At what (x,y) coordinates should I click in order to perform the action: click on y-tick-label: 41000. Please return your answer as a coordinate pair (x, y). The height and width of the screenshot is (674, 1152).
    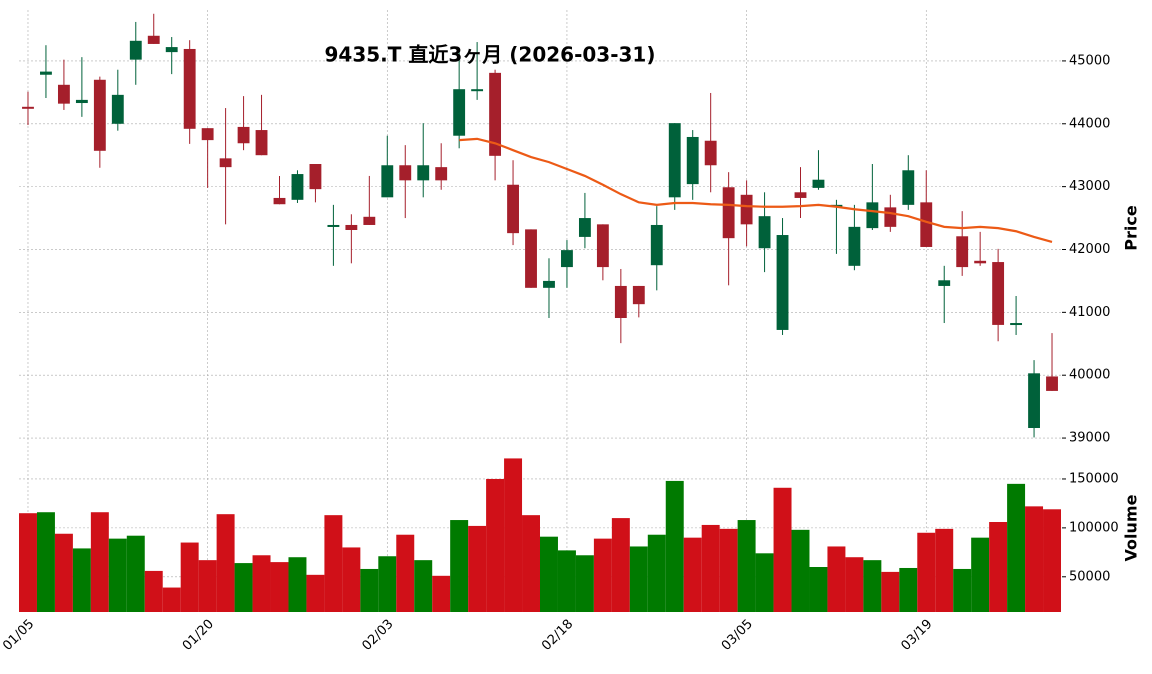
    Looking at the image, I should click on (1089, 312).